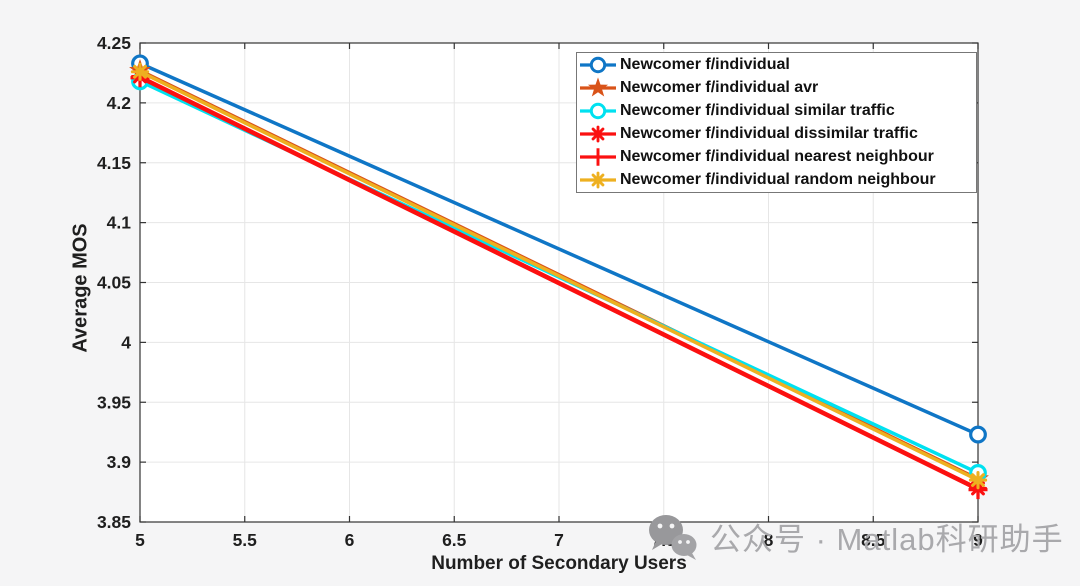  I want to click on y-tick-label: 3.9, so click(119, 462).